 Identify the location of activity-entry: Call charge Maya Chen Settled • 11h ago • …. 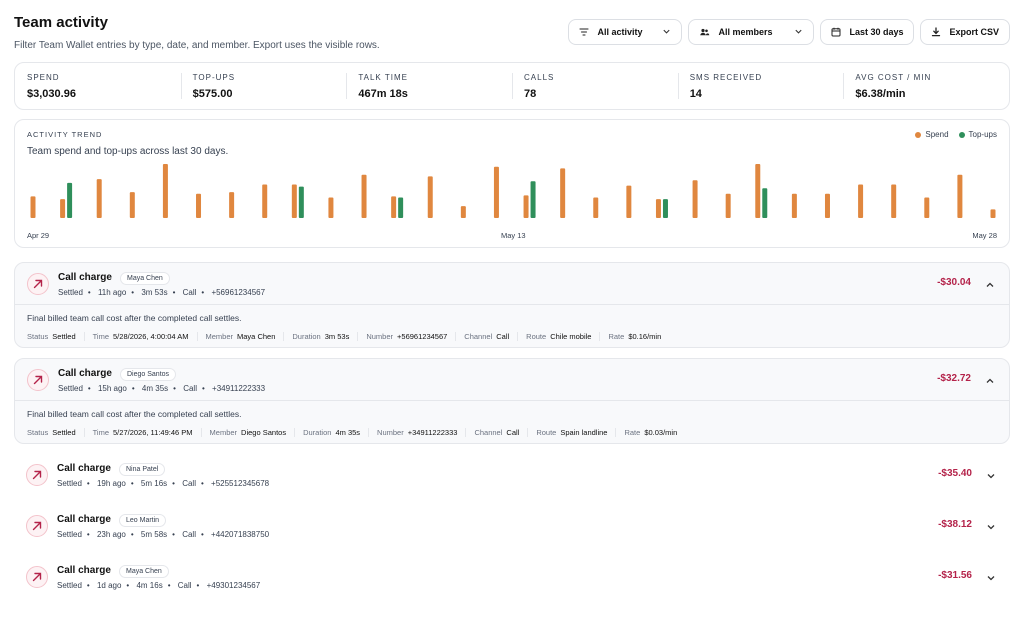
(512, 305).